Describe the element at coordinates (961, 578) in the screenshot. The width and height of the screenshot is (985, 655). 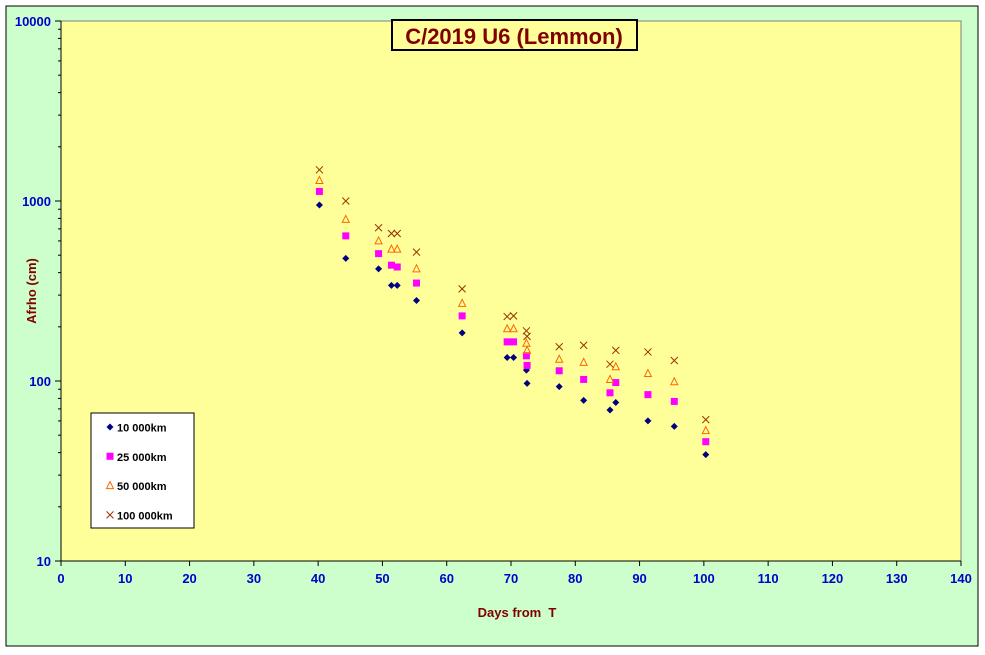
I see `x-tick-label: 140` at that location.